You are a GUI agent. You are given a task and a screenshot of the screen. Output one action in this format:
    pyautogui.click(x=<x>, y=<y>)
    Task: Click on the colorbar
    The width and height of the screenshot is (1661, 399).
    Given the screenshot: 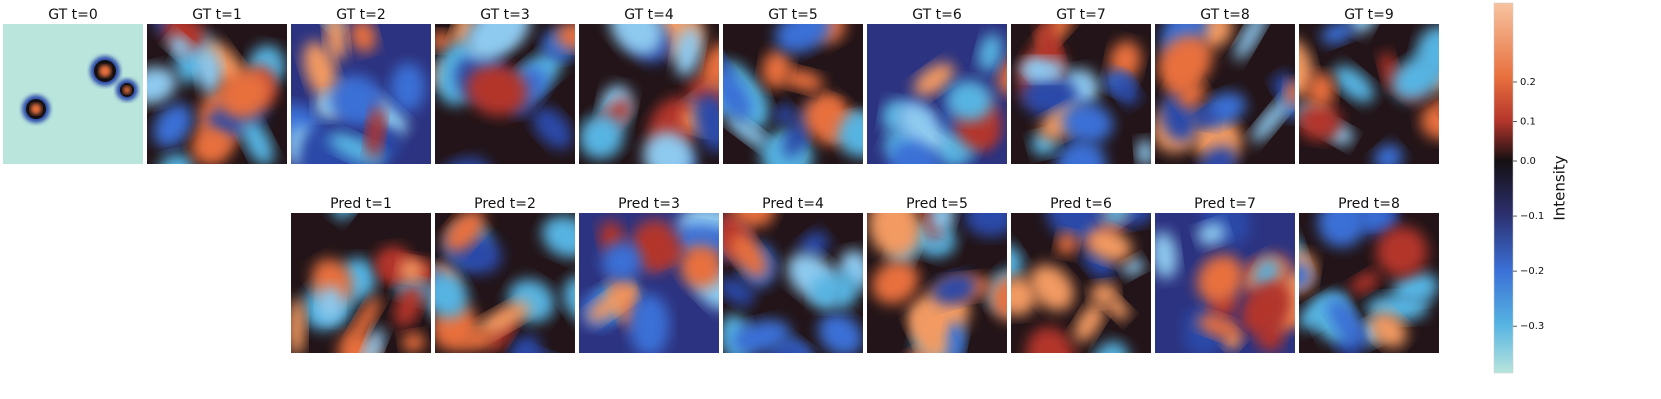 What is the action you would take?
    pyautogui.click(x=1503, y=188)
    